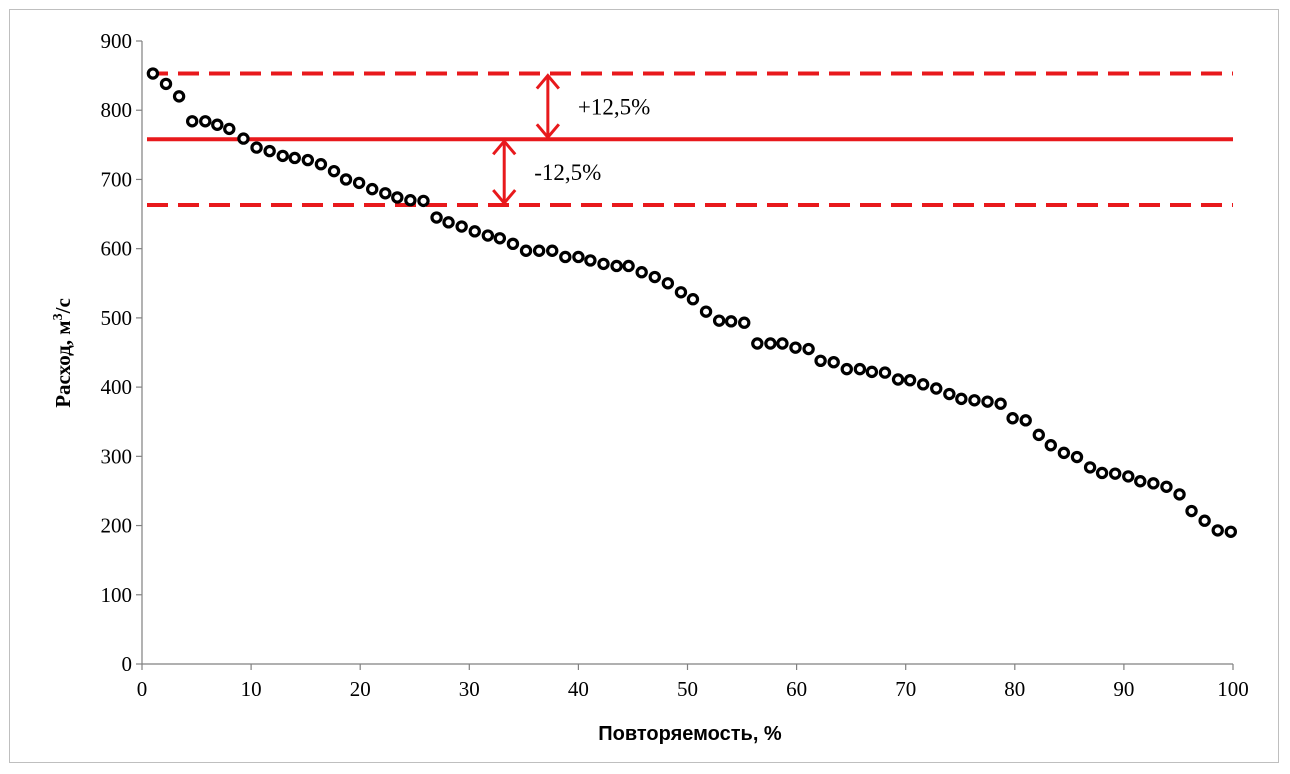  What do you see at coordinates (614, 106) in the screenshot?
I see `annotation-label: +12,5%` at bounding box center [614, 106].